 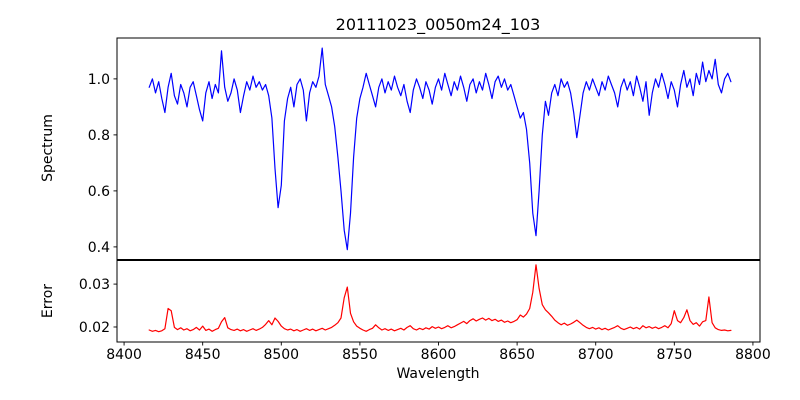 I want to click on x-tick-label: 8550, so click(x=360, y=355).